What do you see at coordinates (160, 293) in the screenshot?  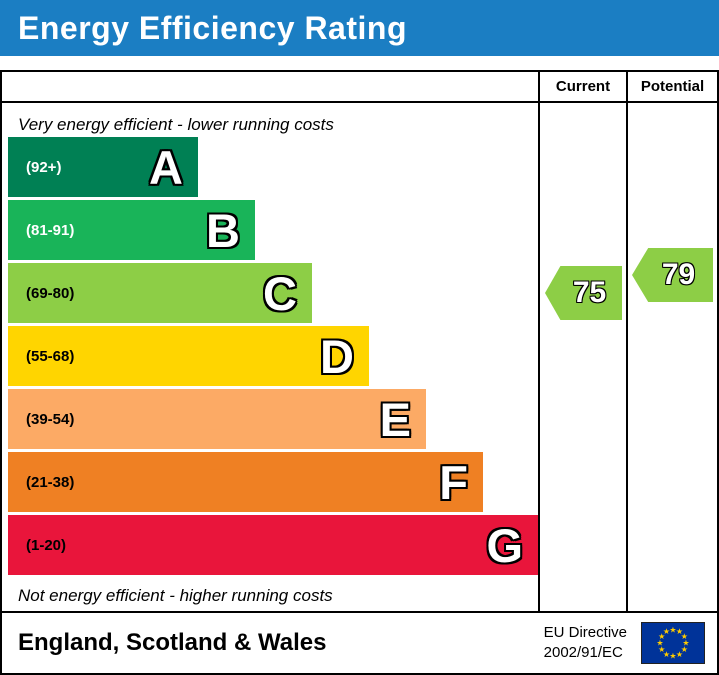 I see `band-c-bar: (69-80) C` at bounding box center [160, 293].